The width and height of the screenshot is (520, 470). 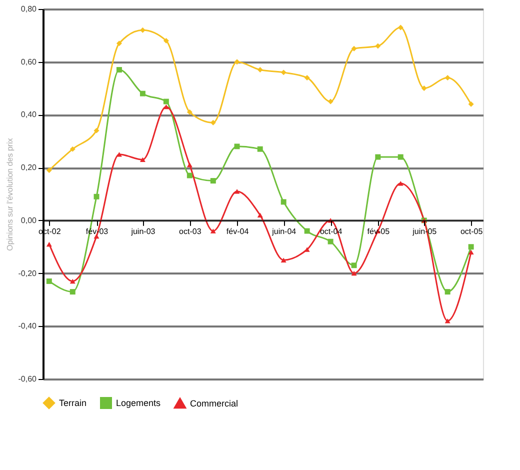 What do you see at coordinates (214, 403) in the screenshot?
I see `legend-label: Commercial` at bounding box center [214, 403].